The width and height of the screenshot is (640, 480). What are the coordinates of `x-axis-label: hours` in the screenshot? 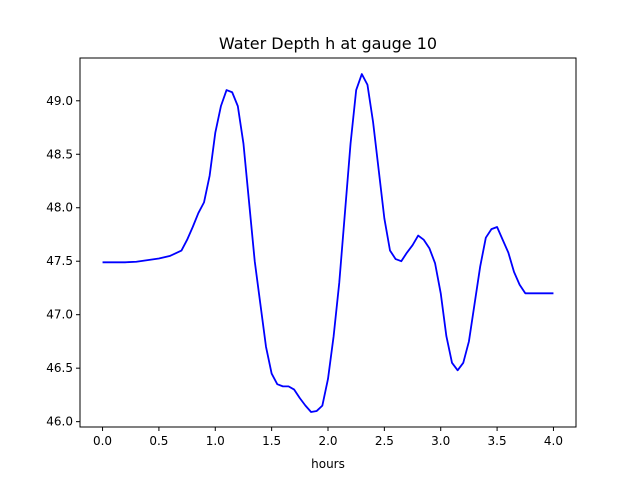 It's located at (328, 464).